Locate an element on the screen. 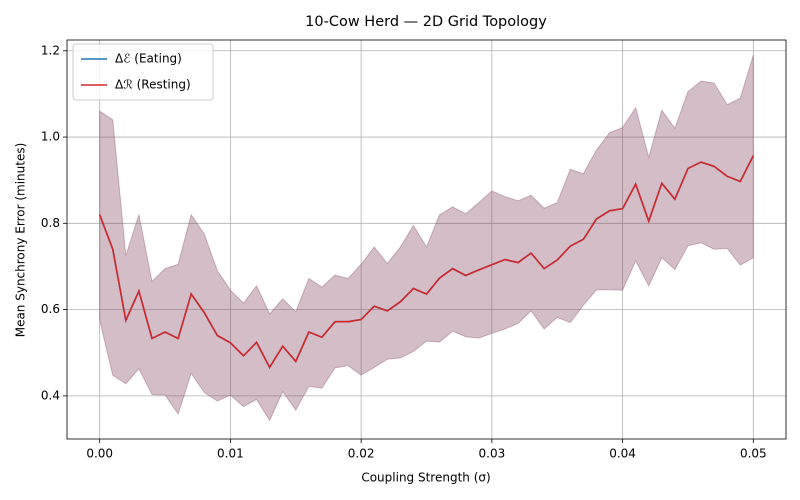 Image resolution: width=800 pixels, height=500 pixels. legend-box is located at coordinates (143, 72).